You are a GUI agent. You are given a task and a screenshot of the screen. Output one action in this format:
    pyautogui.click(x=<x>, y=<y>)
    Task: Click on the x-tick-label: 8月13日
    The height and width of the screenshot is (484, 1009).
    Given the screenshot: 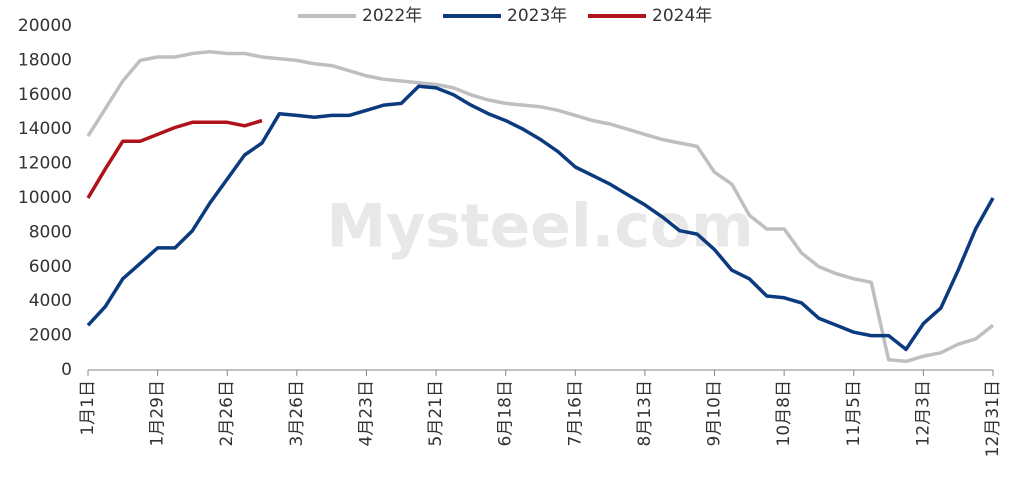 What is the action you would take?
    pyautogui.click(x=645, y=413)
    